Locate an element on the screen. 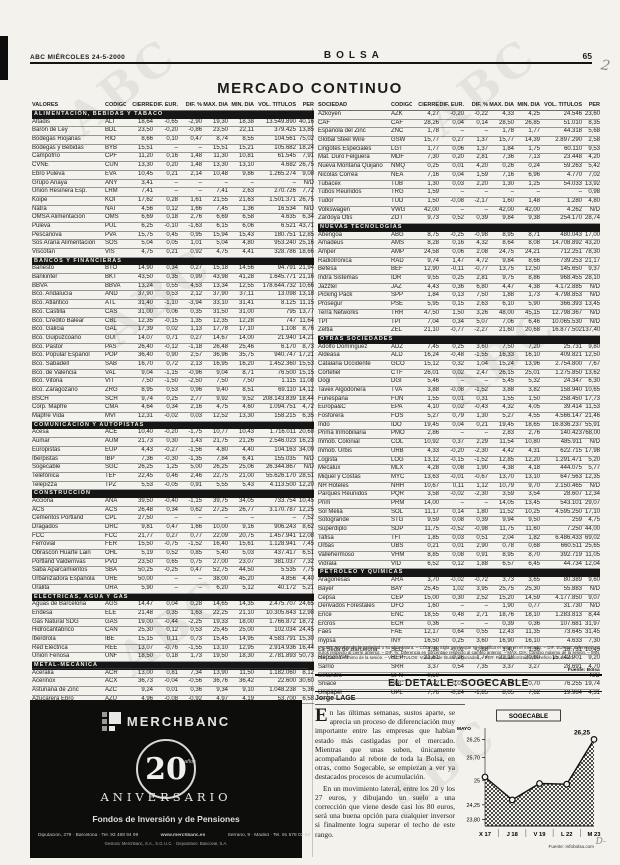 The width and height of the screenshot is (620, 865). stock-value: -0,44 is located at coordinates (171, 621).